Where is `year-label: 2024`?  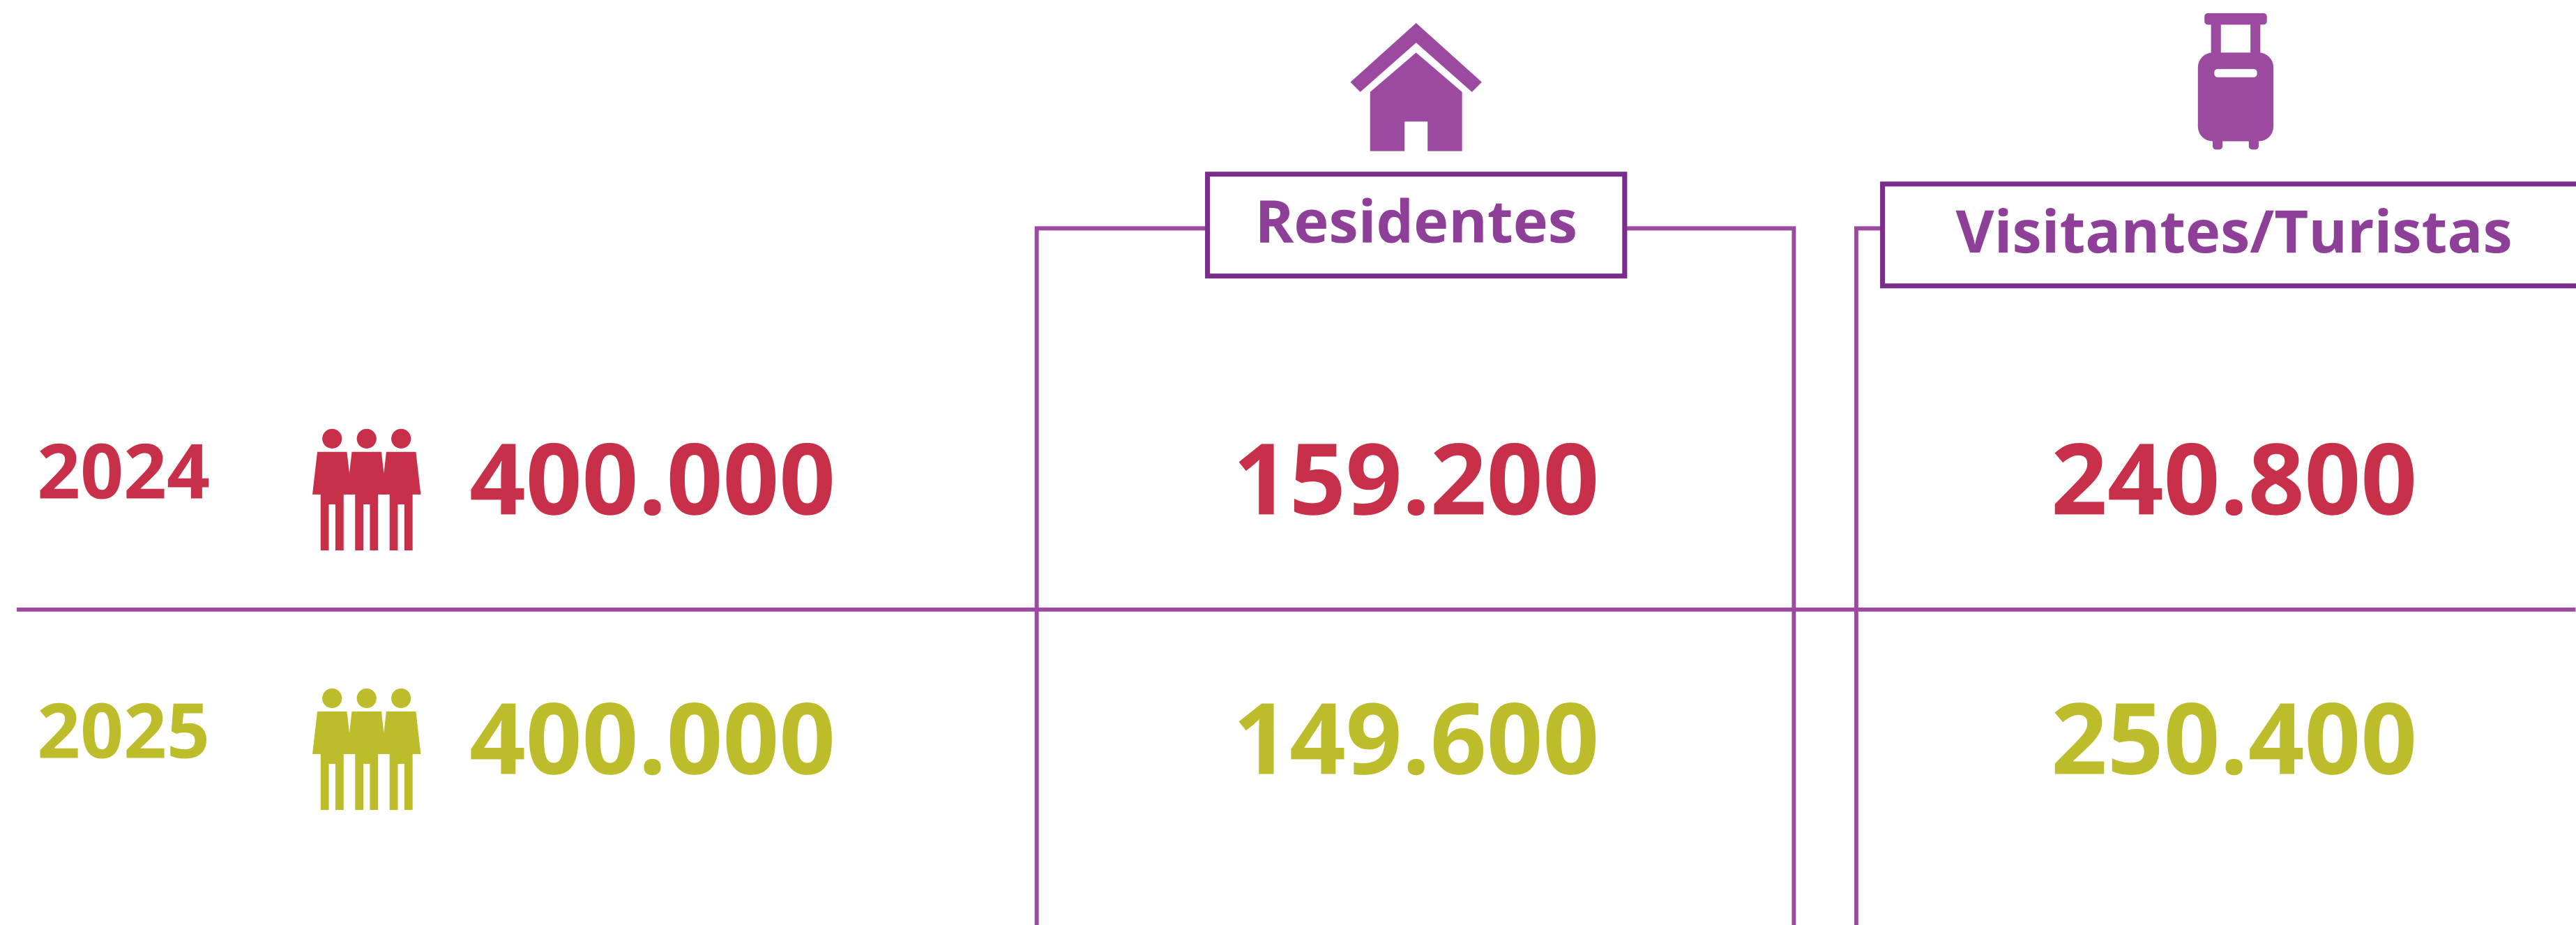 year-label: 2024 is located at coordinates (123, 468).